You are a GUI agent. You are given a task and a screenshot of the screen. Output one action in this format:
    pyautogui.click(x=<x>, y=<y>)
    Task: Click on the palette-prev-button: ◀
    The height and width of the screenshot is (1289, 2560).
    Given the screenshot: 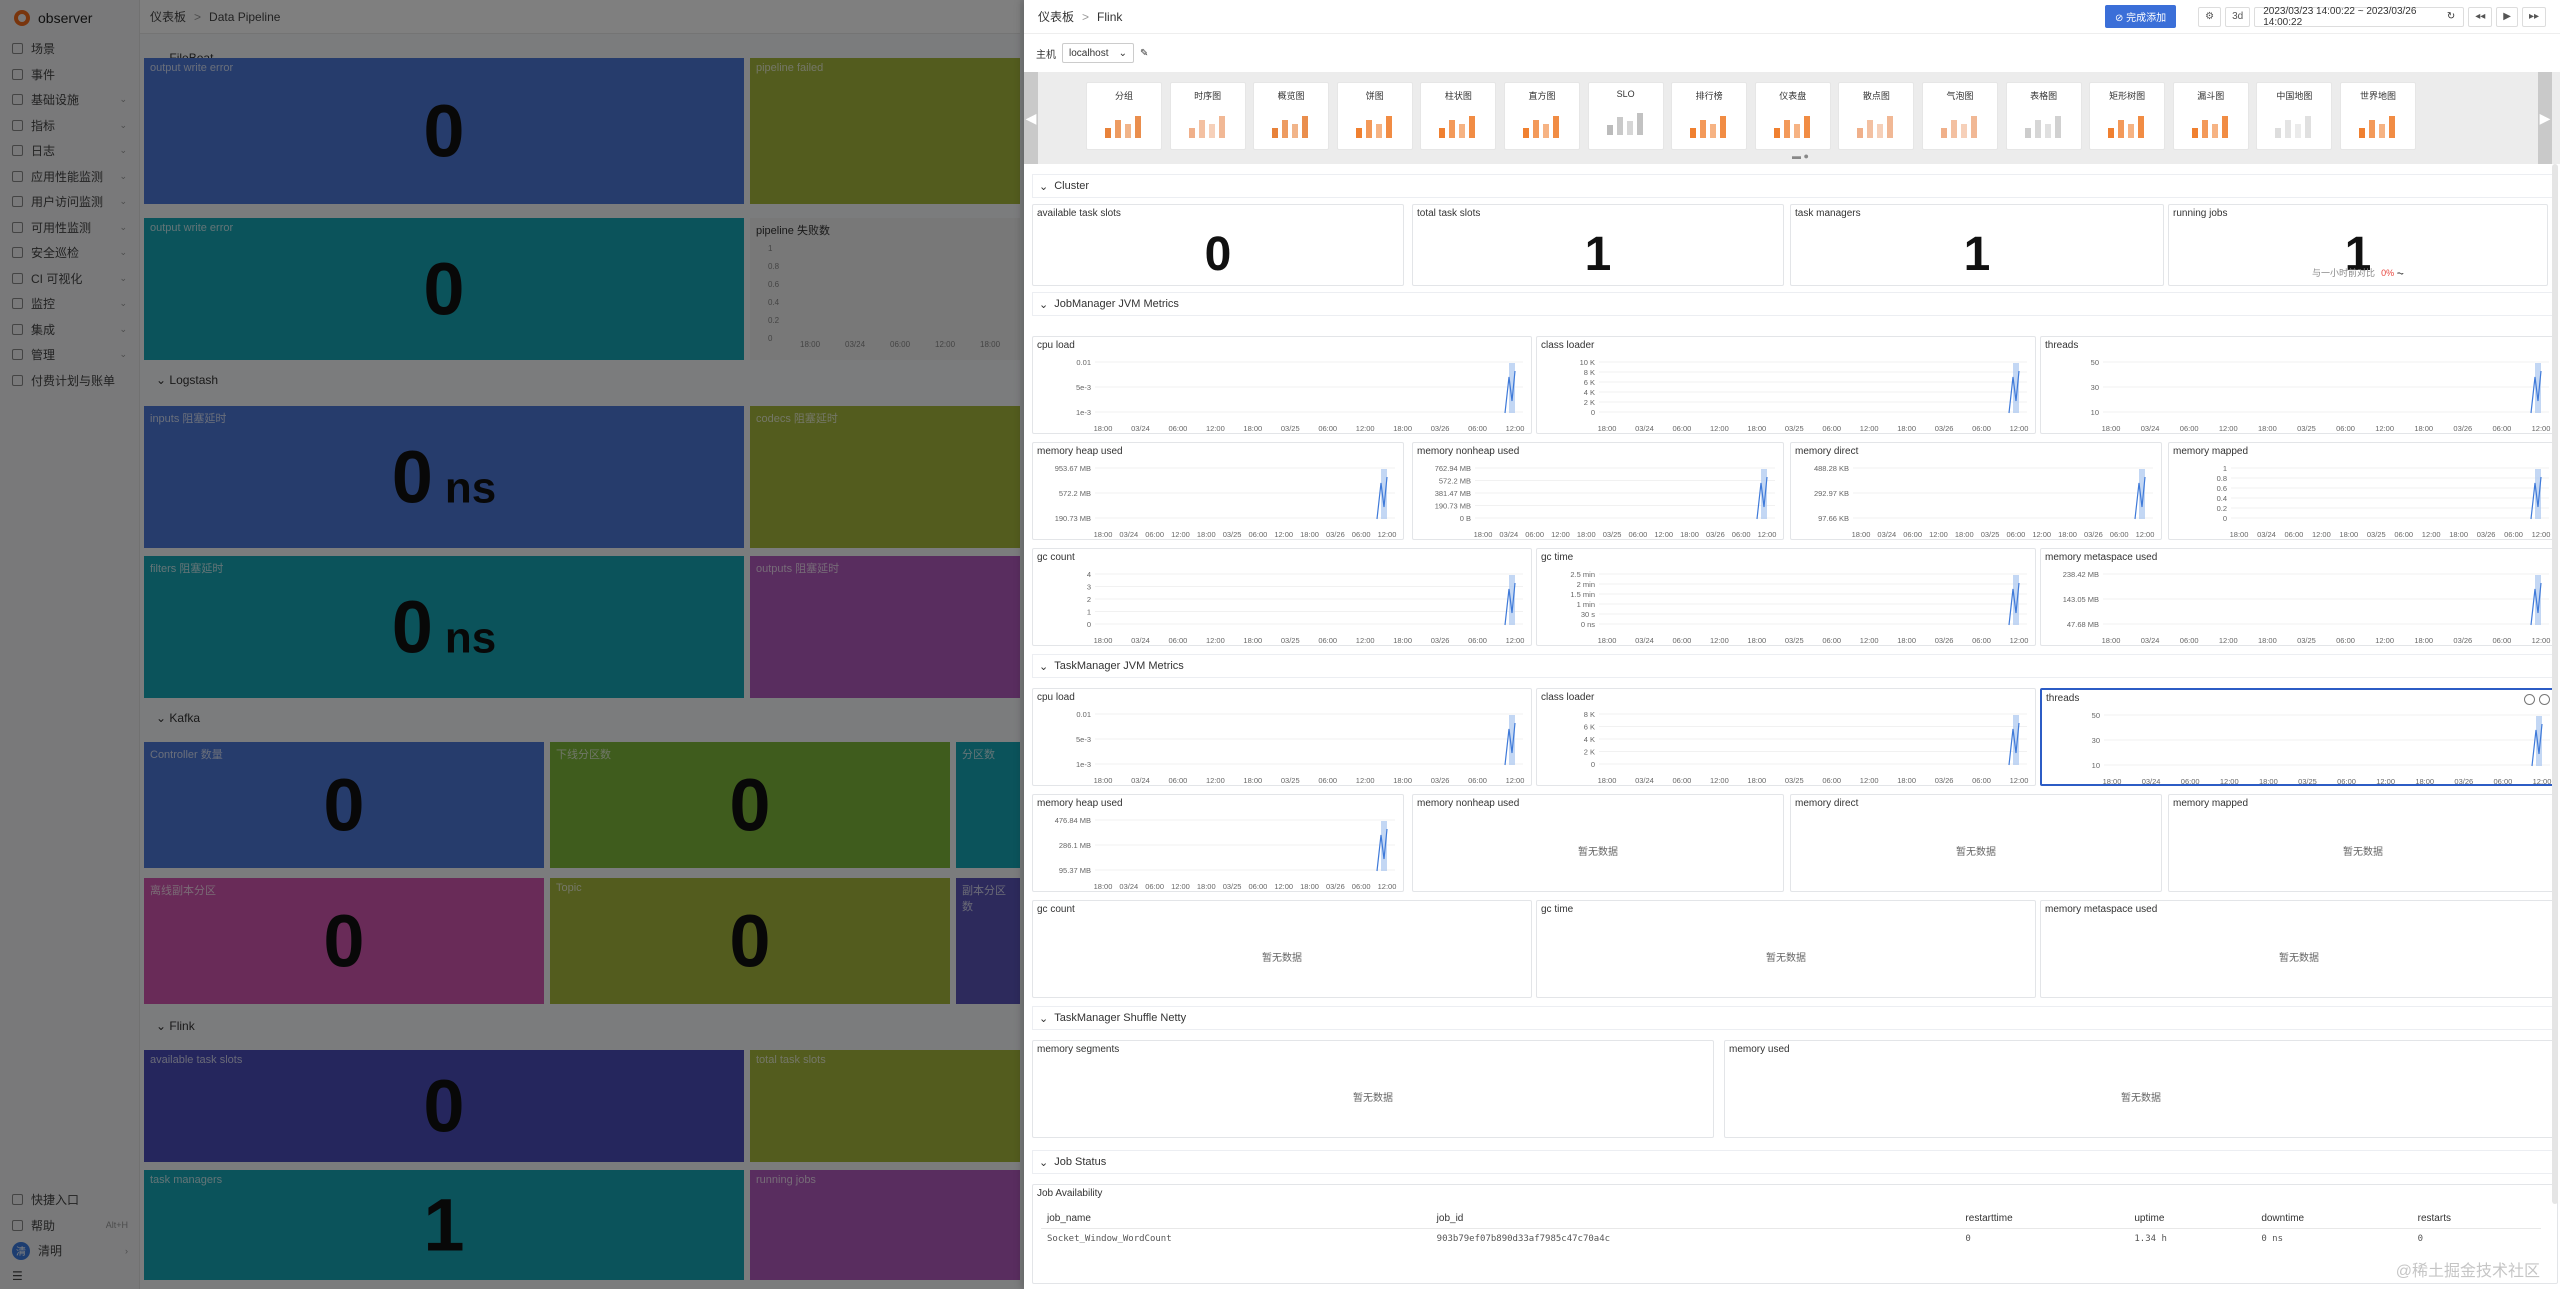 What is the action you would take?
    pyautogui.click(x=1031, y=118)
    